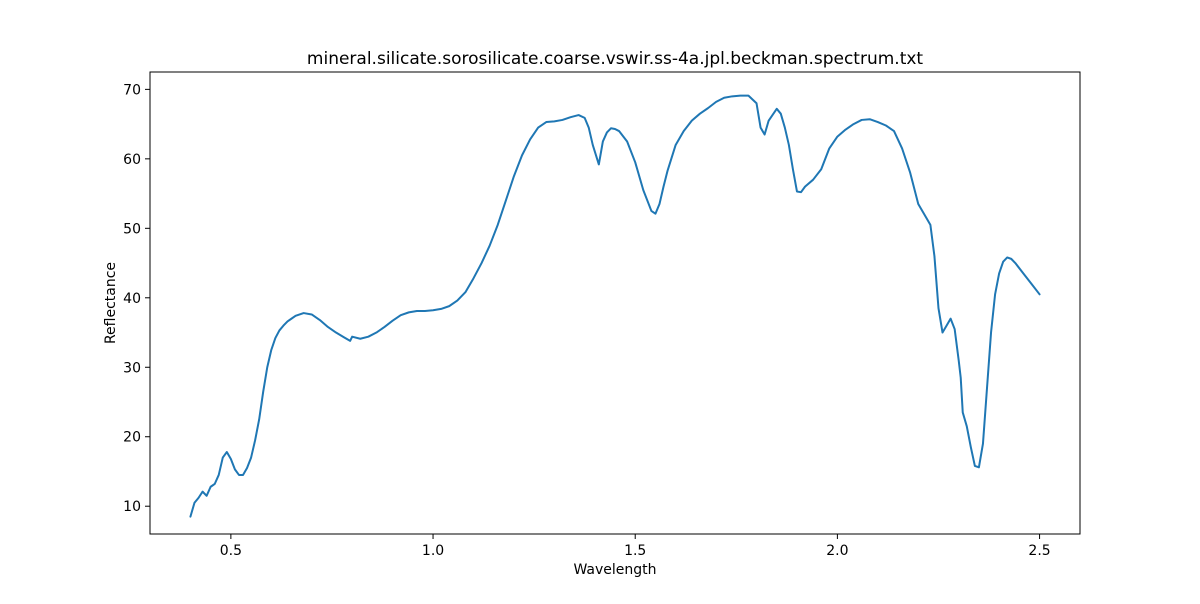  I want to click on y-tick-label: 30, so click(132, 368).